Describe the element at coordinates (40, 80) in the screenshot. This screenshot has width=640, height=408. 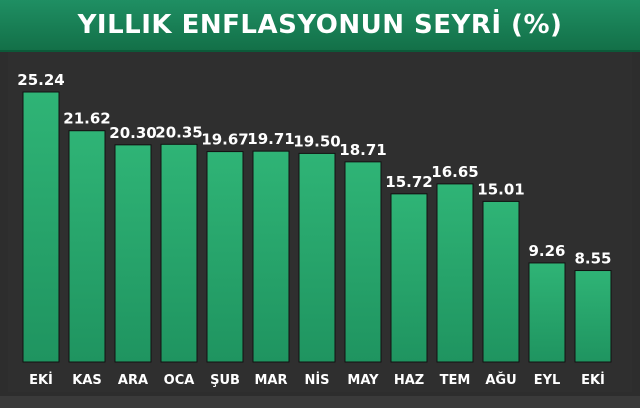
I see `value-label-1: 25.24` at that location.